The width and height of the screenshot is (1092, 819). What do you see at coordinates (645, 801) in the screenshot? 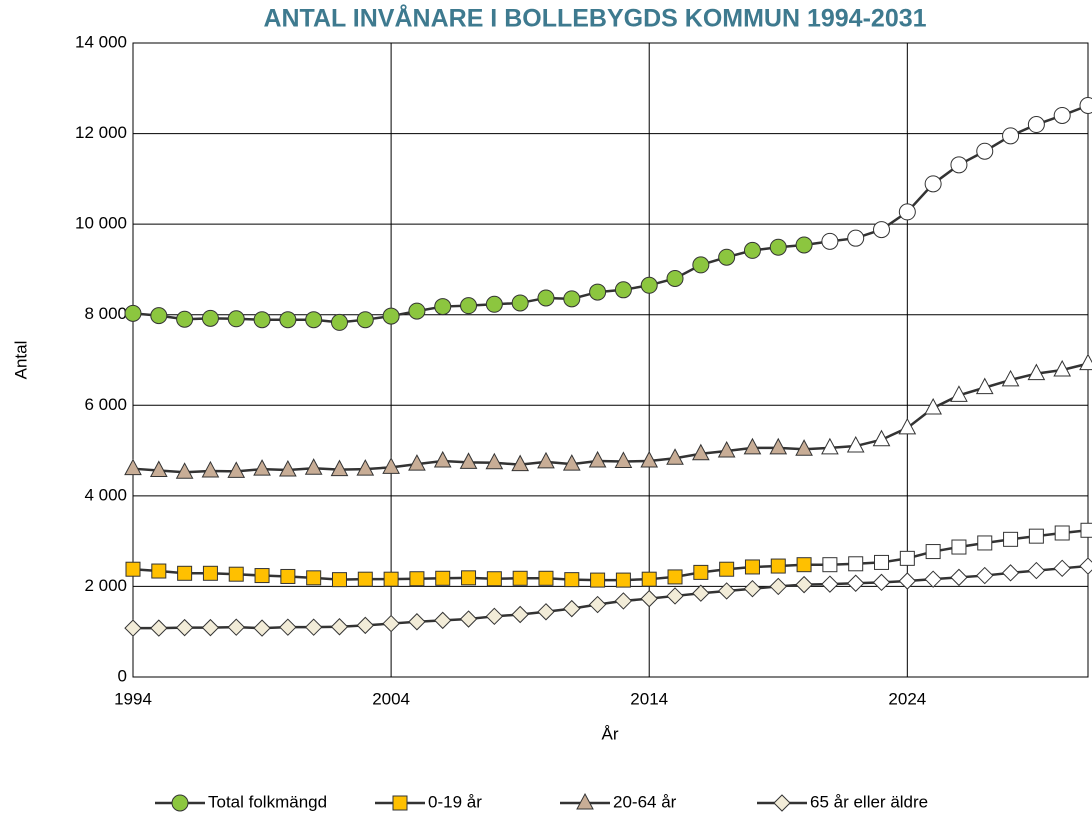
I see `legend-label: 20-64 år` at bounding box center [645, 801].